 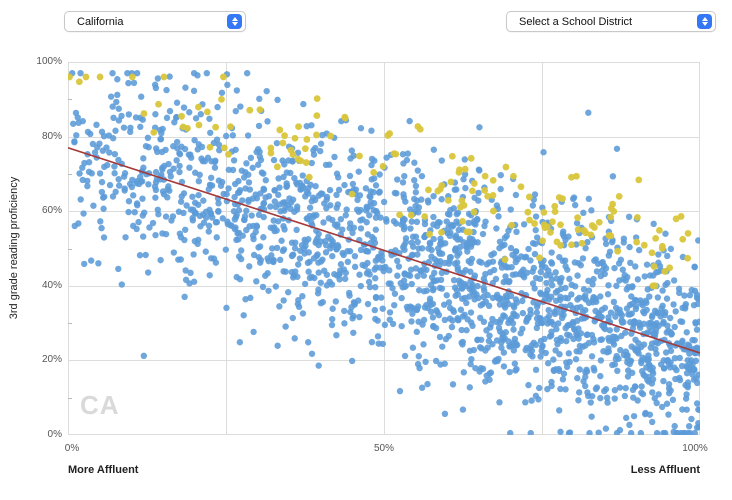 I want to click on state-select: California, so click(x=155, y=21).